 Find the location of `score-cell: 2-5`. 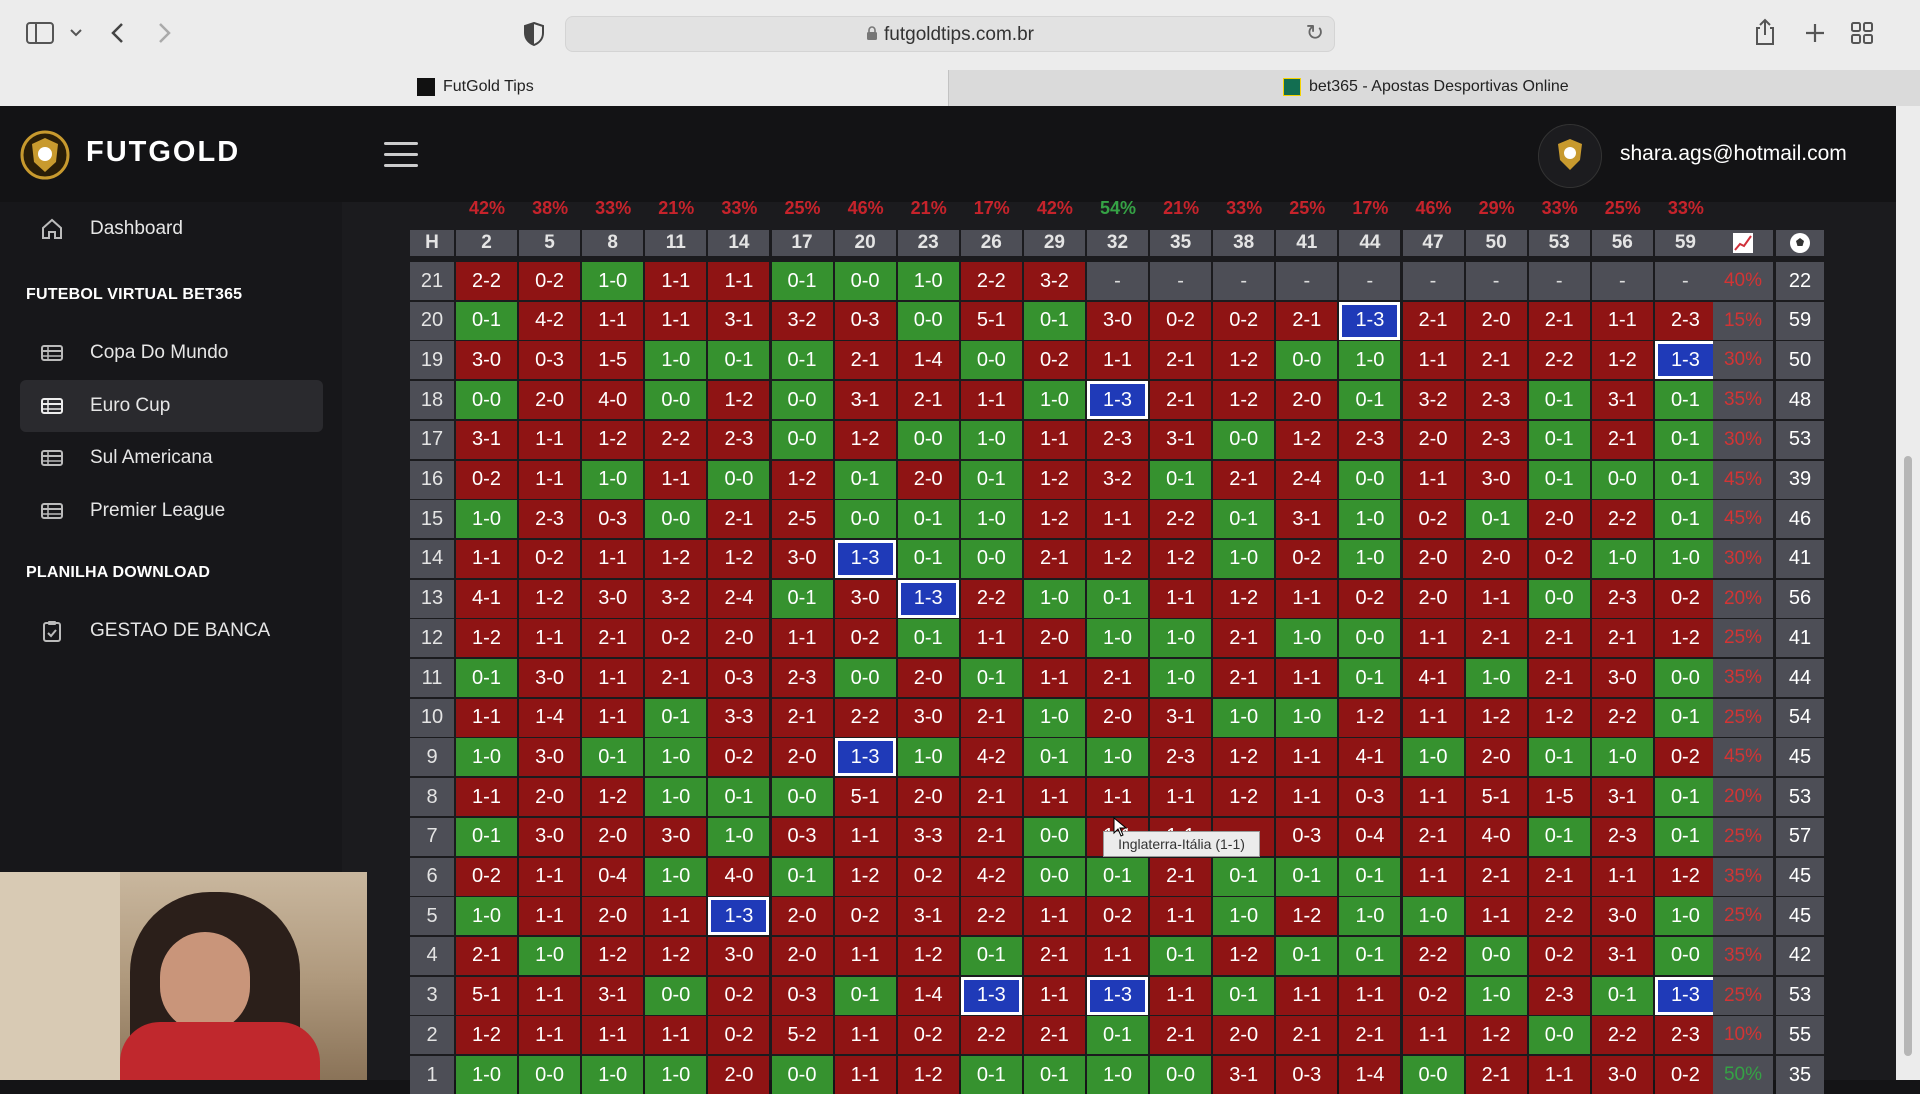

score-cell: 2-5 is located at coordinates (802, 519).